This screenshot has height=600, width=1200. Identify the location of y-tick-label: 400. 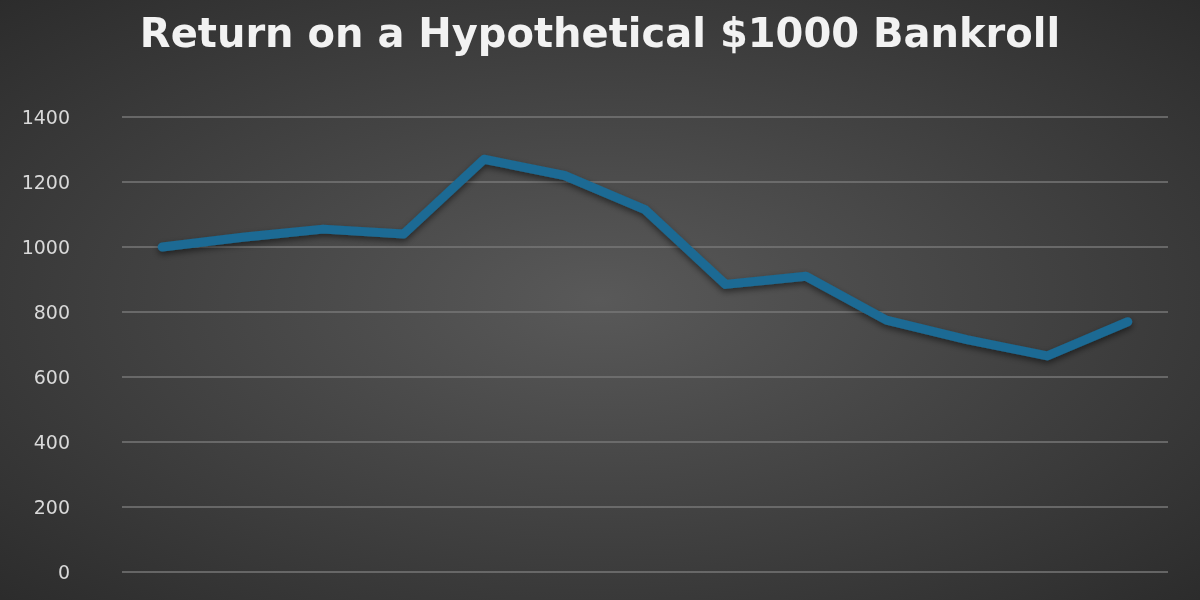
(51, 442).